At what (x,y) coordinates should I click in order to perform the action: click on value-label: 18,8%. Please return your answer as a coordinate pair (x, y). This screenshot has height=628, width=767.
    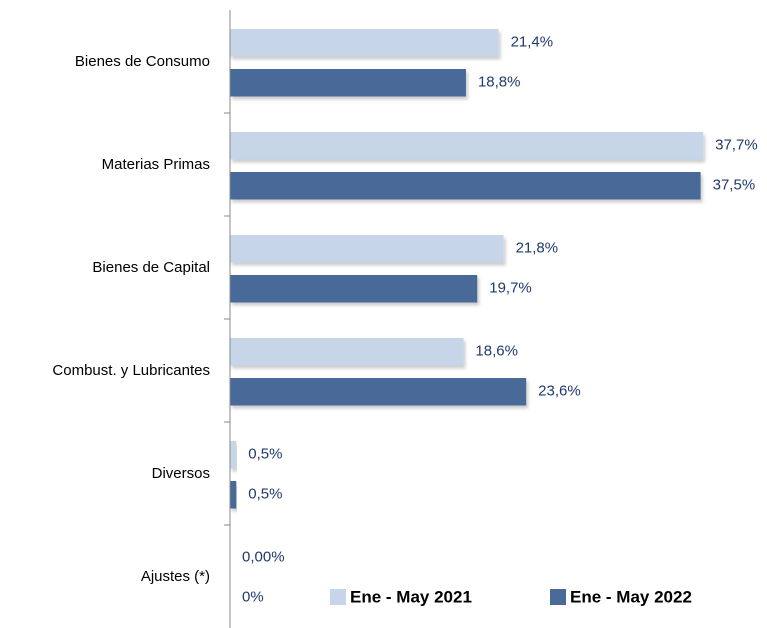
    Looking at the image, I should click on (499, 82).